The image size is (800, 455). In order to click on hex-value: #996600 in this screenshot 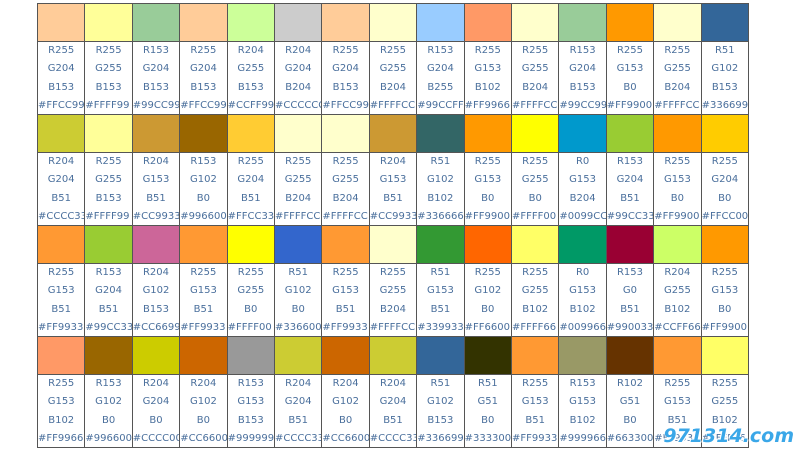, I will do `click(203, 217)`.